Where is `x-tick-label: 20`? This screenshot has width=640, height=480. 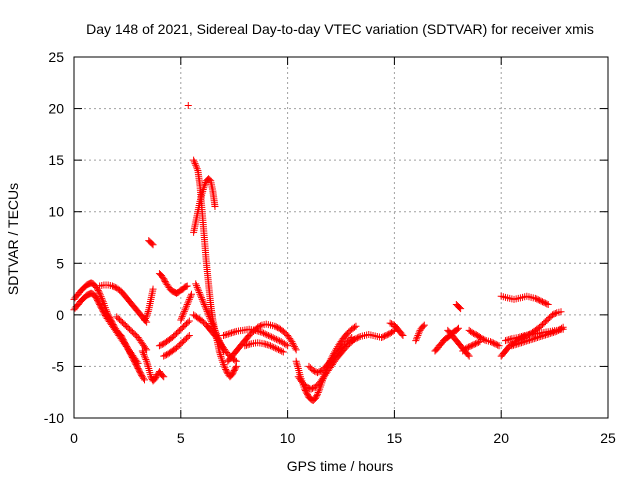
x-tick-label: 20 is located at coordinates (501, 438).